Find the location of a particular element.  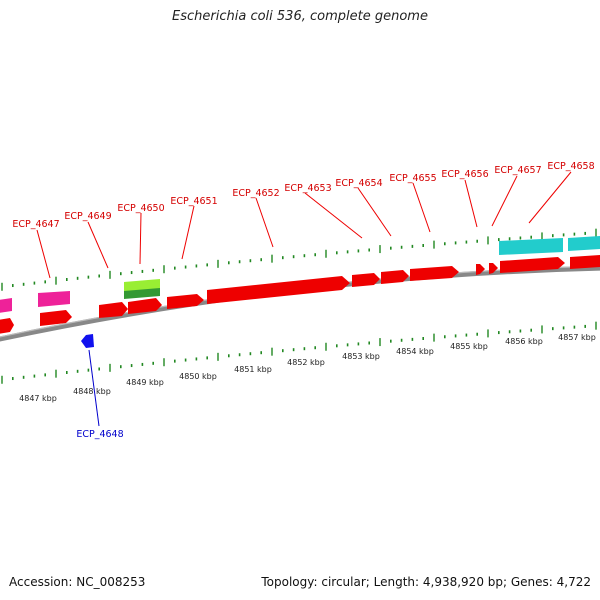

feature-track-cds is located at coordinates (300, 294).